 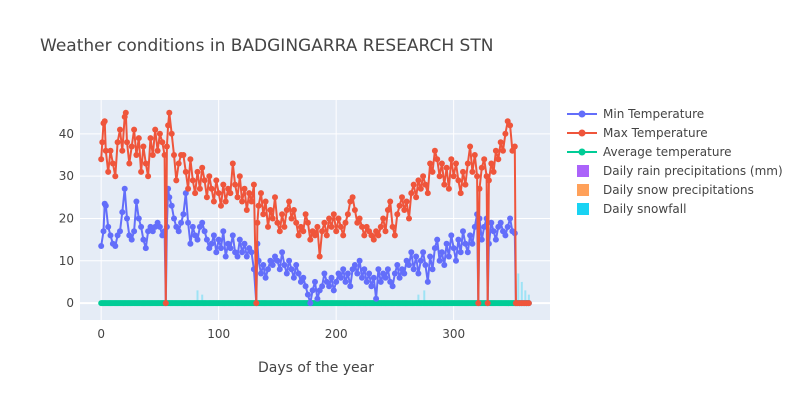 I want to click on snowfall-bar, so click(x=525, y=297).